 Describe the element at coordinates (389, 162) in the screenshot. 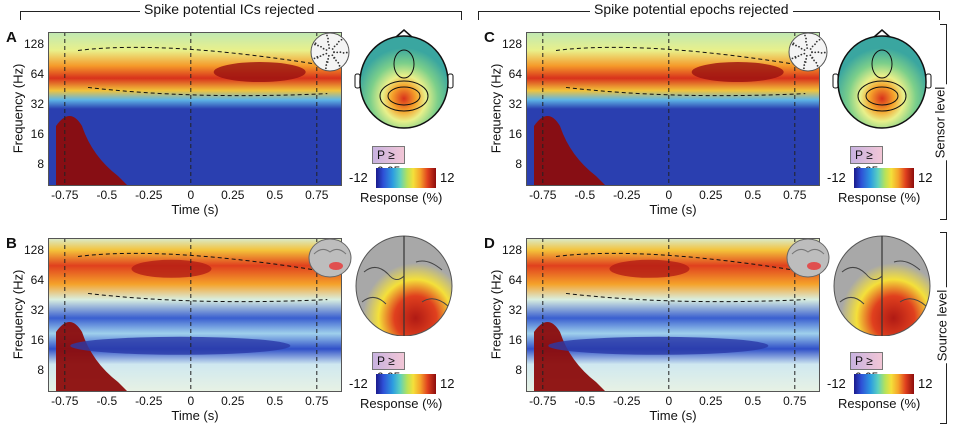

I see `panel-a-significance-badge: P ≥ 0.05` at that location.